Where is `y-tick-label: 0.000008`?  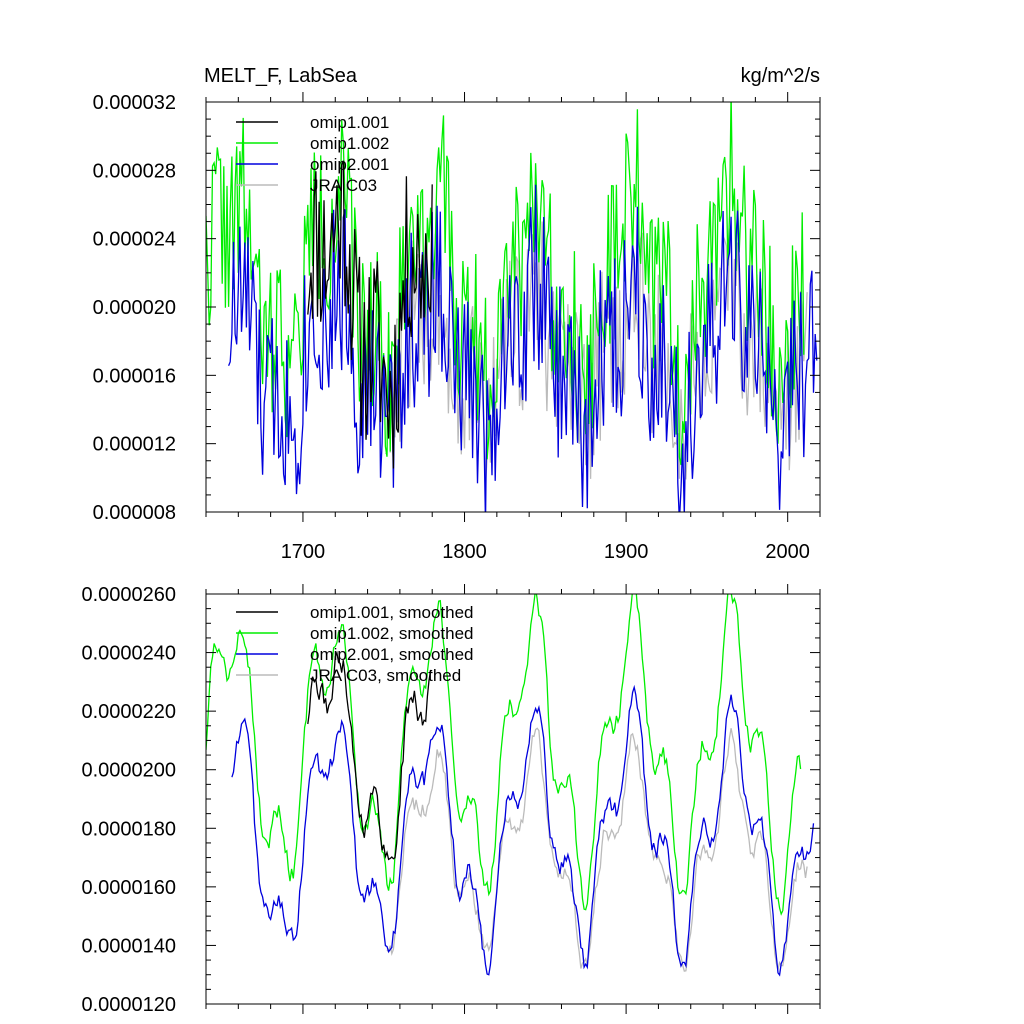 y-tick-label: 0.000008 is located at coordinates (134, 513).